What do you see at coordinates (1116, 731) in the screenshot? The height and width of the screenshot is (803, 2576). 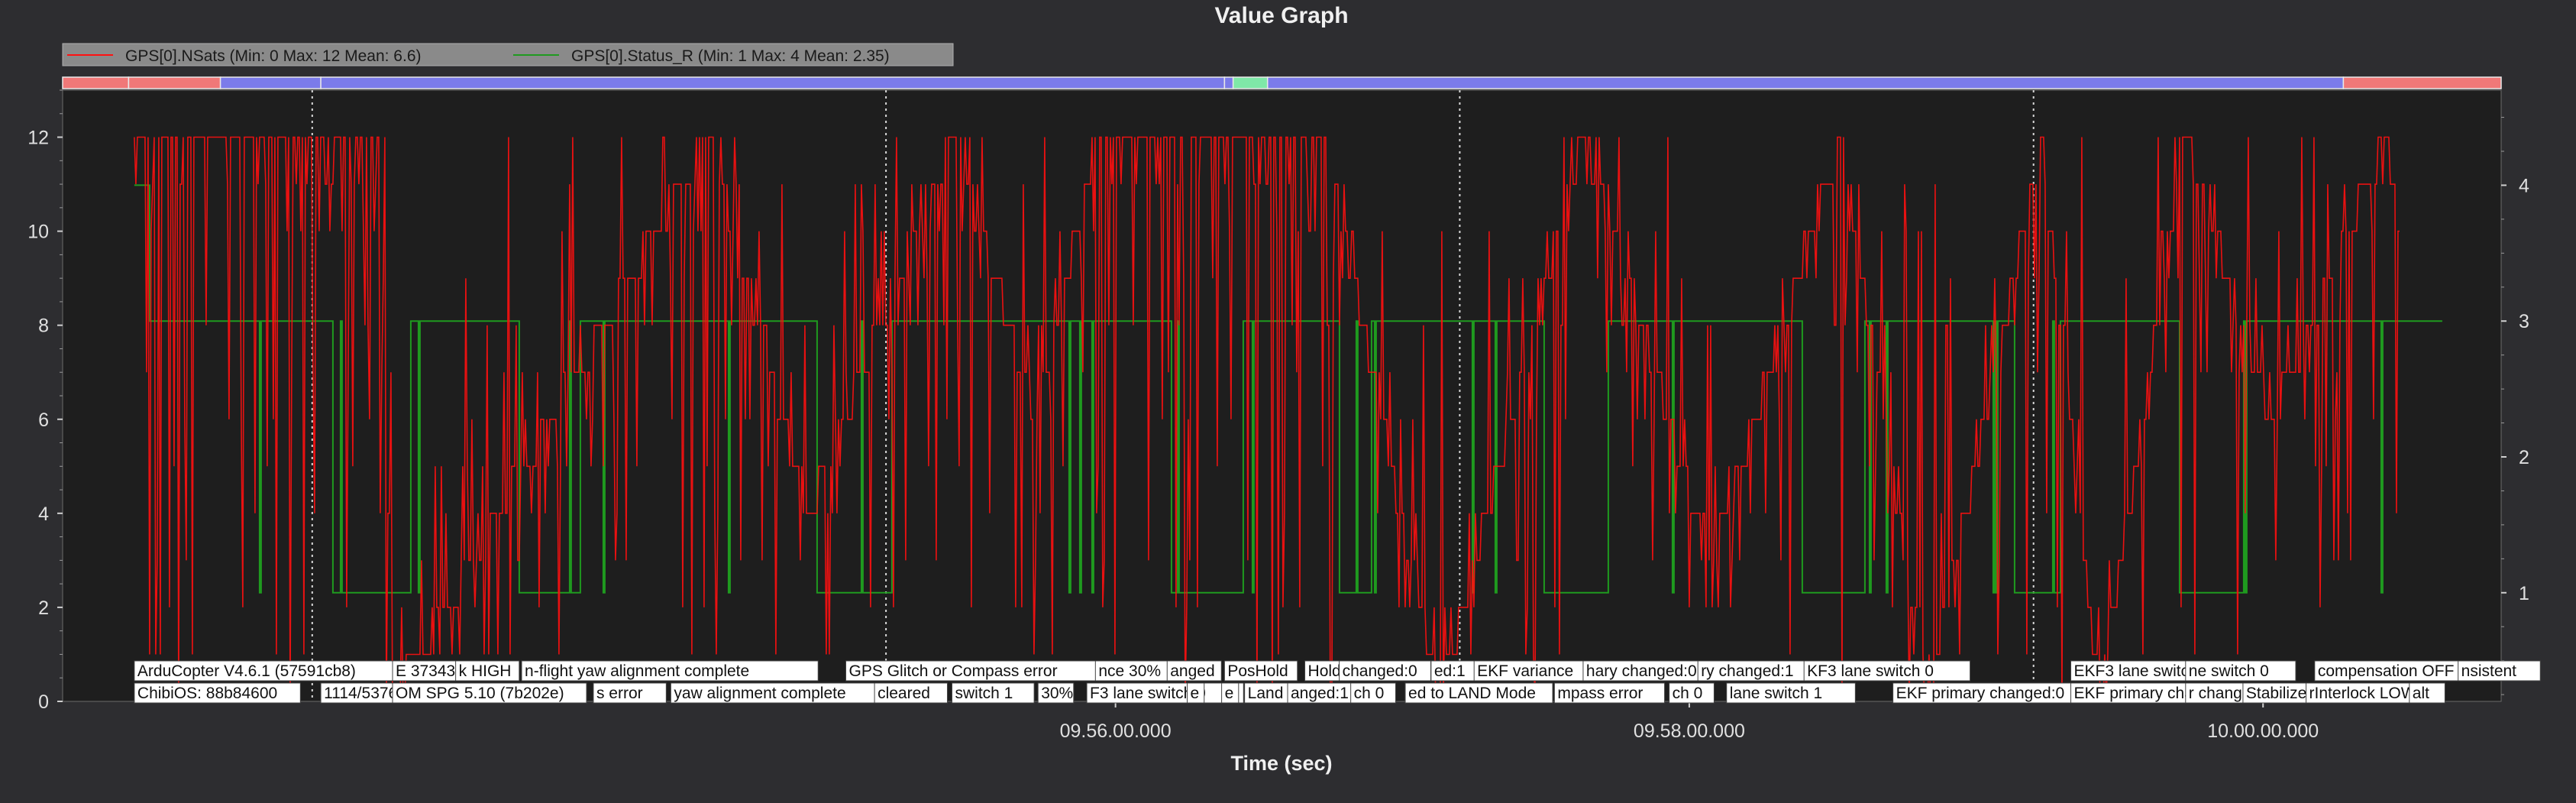 I see `x-tick-label-0: 09.56.00.000` at bounding box center [1116, 731].